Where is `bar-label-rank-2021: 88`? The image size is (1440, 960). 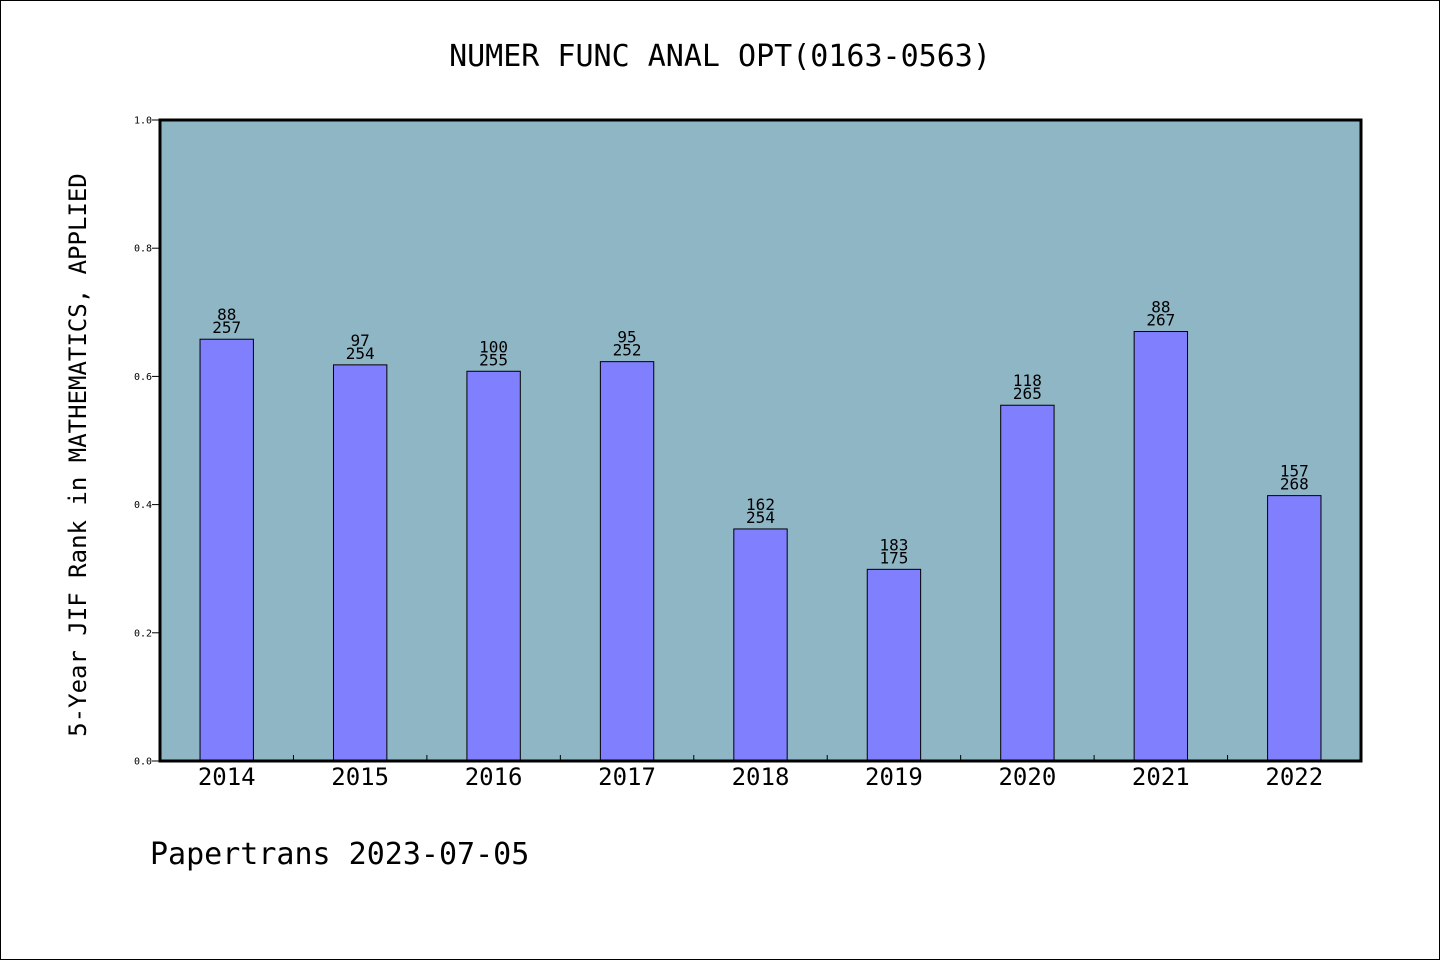 bar-label-rank-2021: 88 is located at coordinates (1160, 307).